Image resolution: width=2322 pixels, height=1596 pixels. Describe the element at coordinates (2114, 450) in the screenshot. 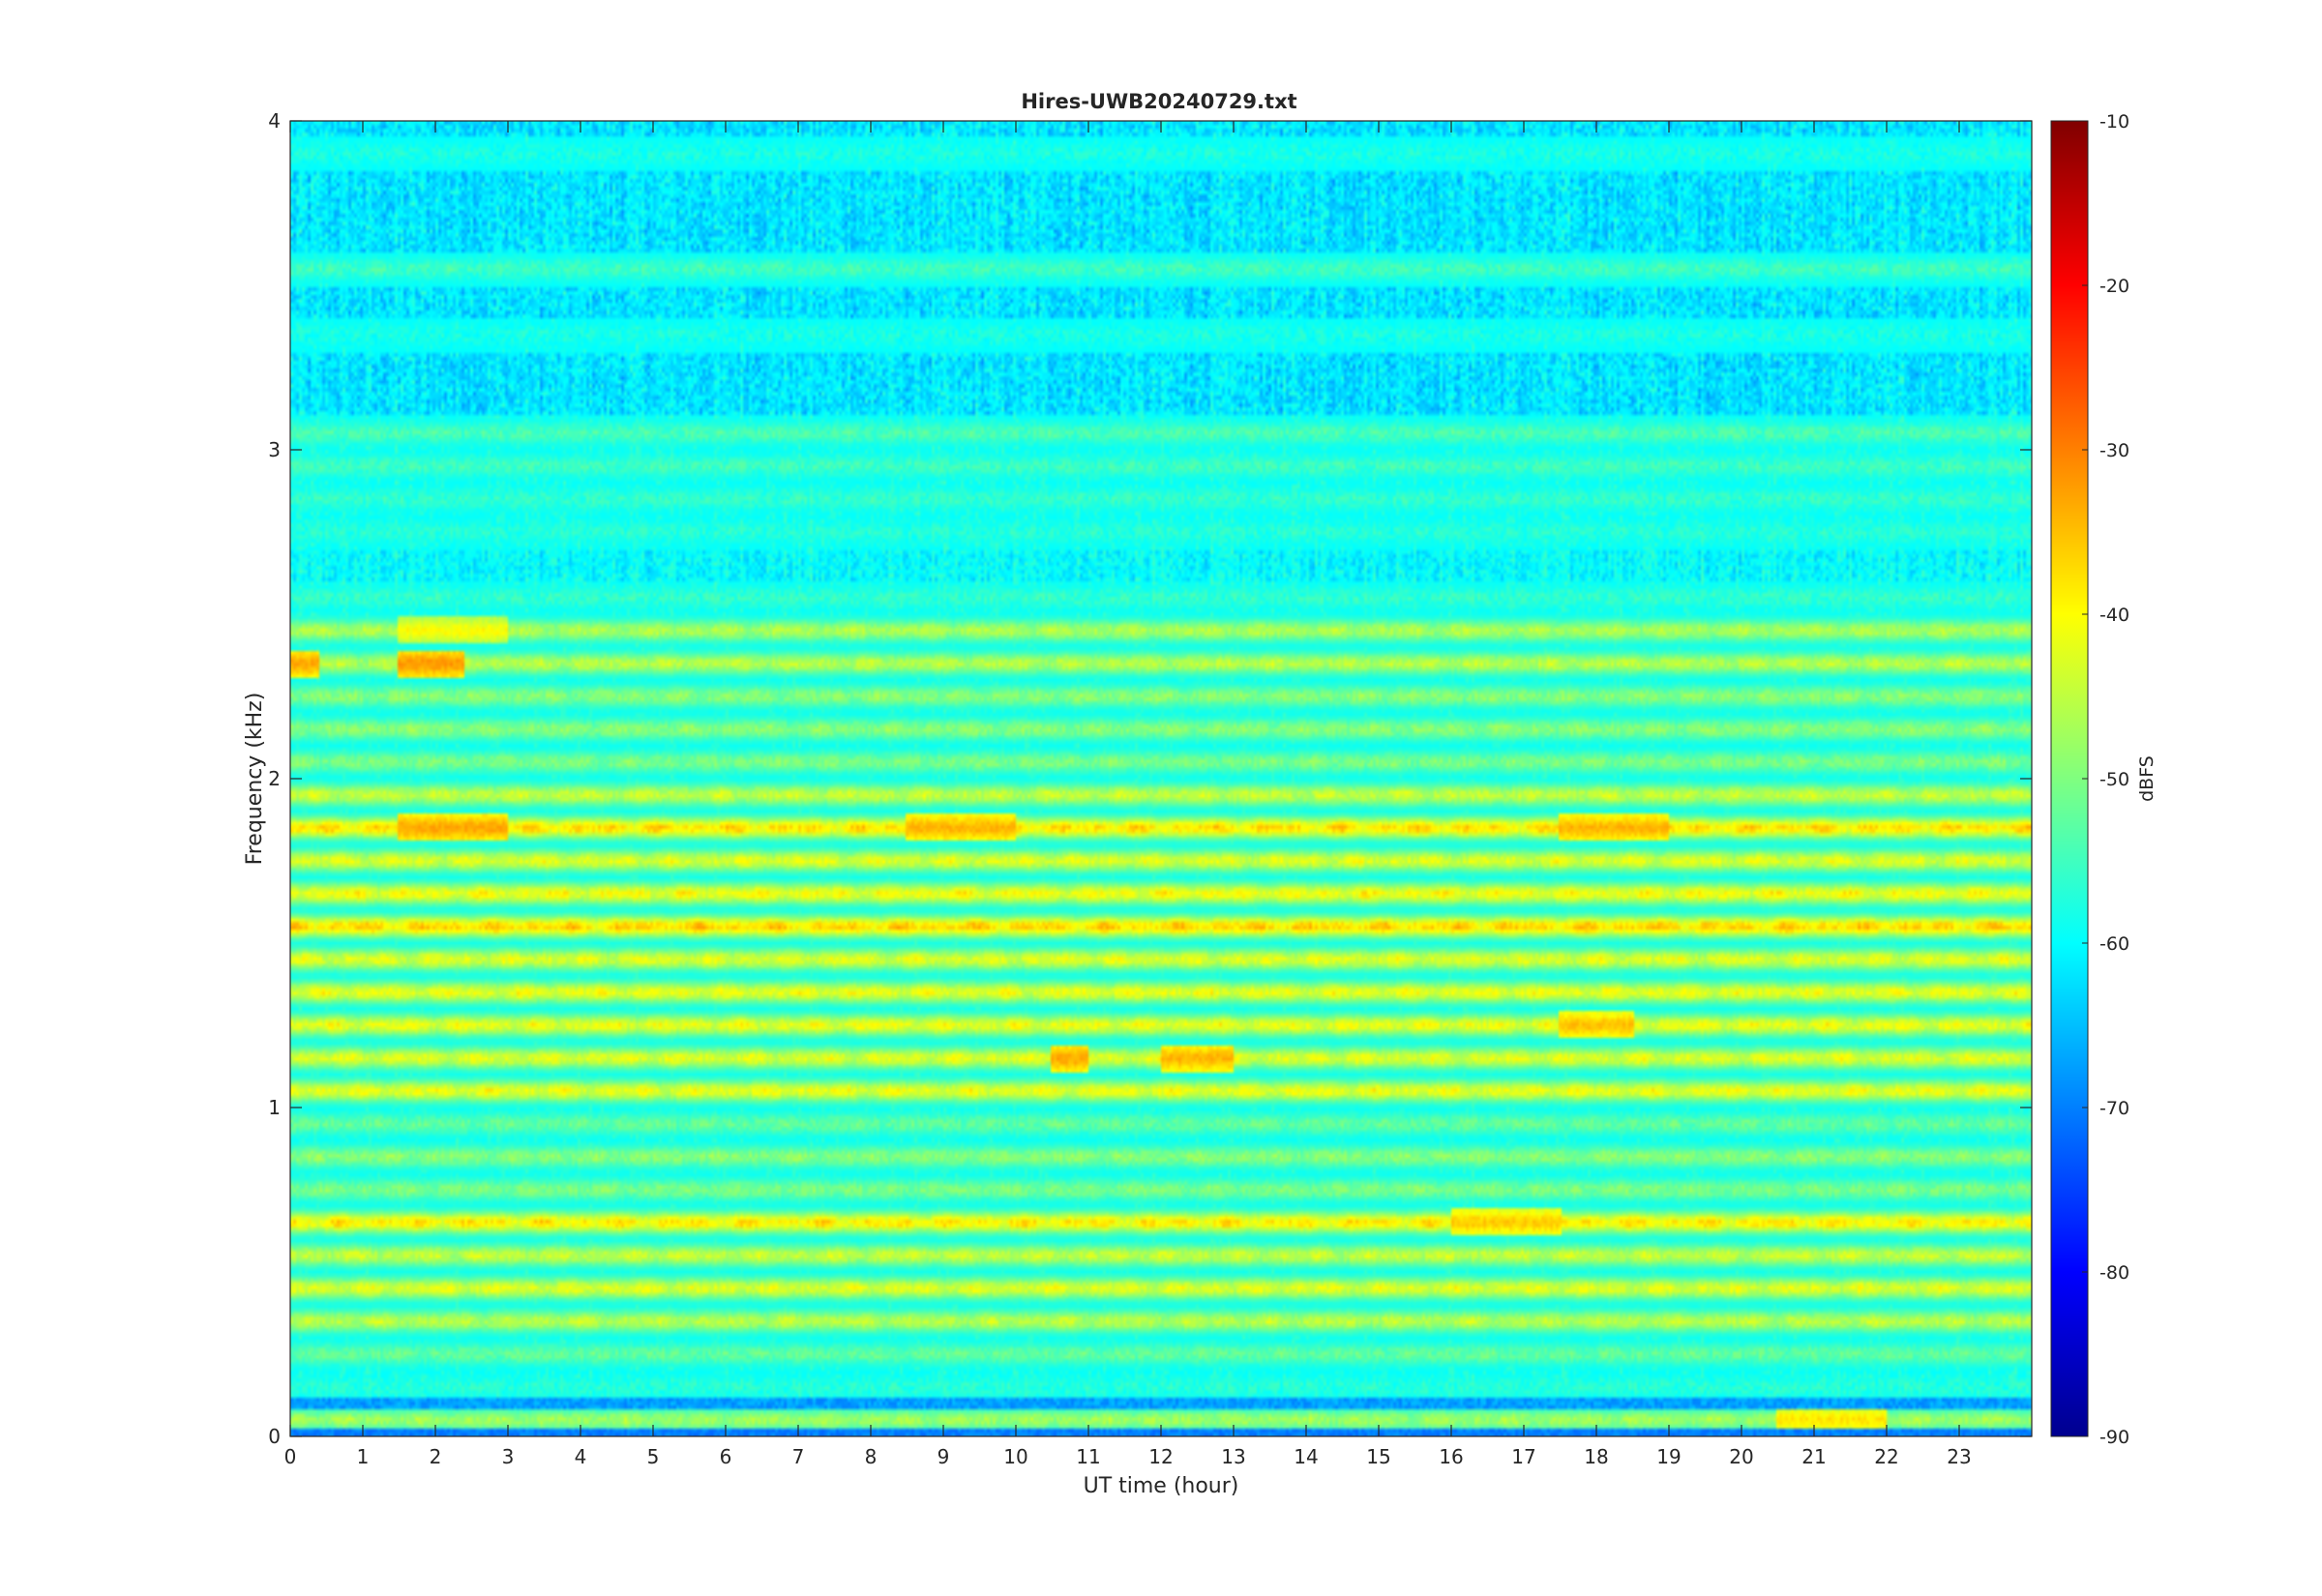

I see `colorbar-tick-label: -30` at that location.